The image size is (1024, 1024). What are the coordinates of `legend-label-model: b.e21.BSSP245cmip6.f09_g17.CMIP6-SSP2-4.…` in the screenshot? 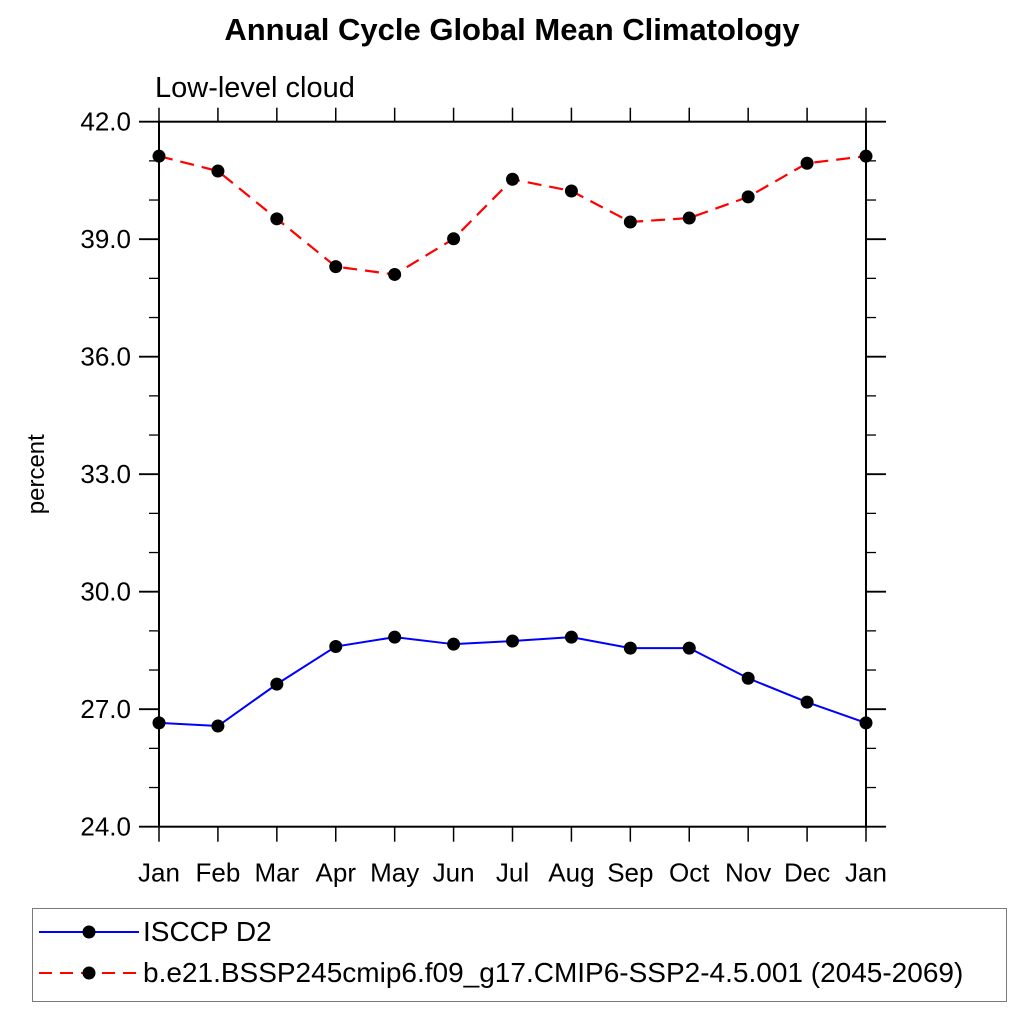 It's located at (553, 972).